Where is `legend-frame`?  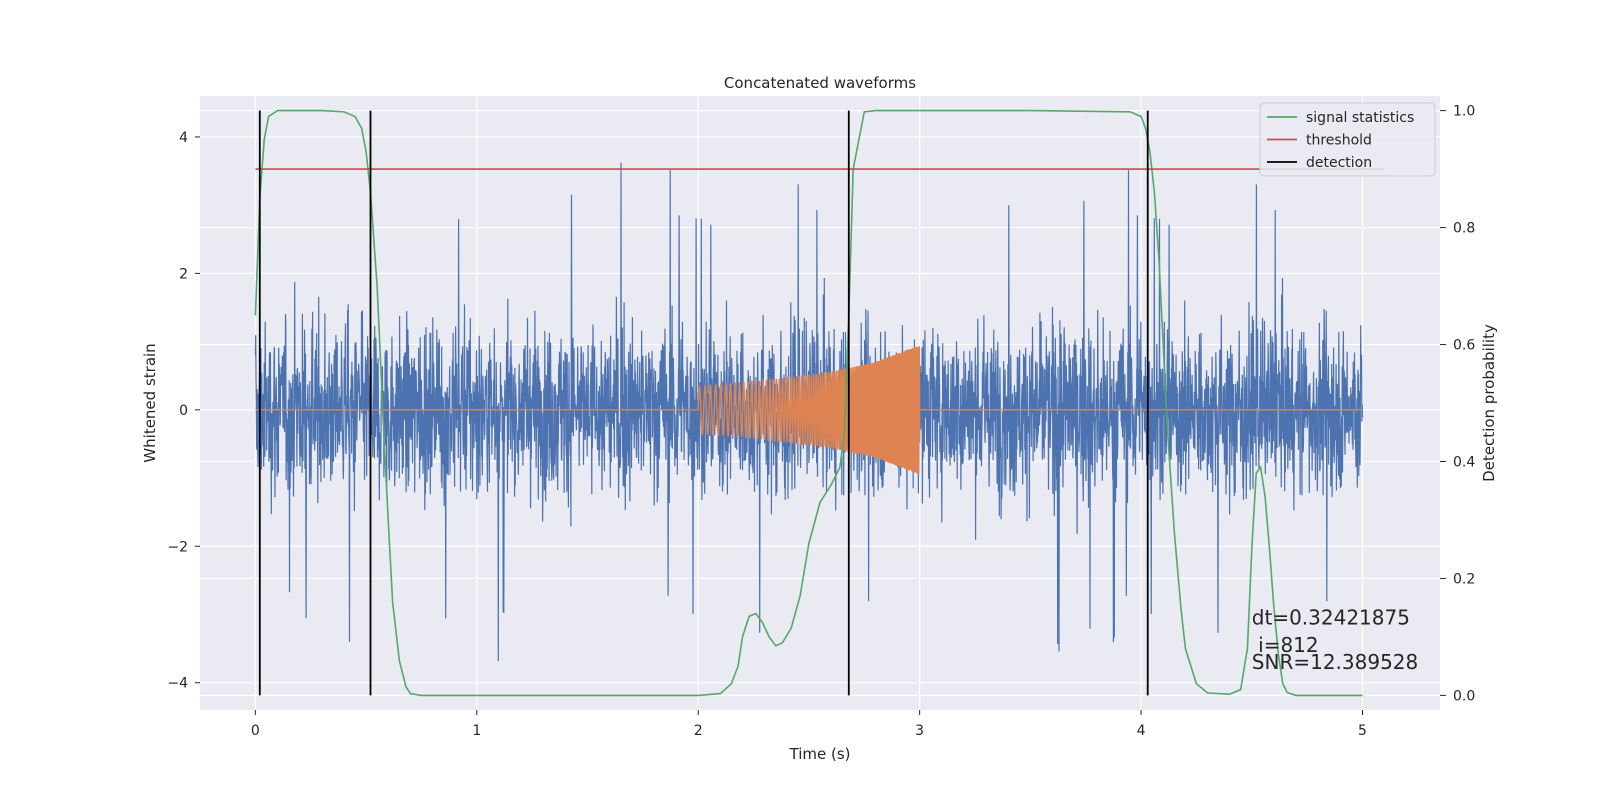 legend-frame is located at coordinates (1347, 139).